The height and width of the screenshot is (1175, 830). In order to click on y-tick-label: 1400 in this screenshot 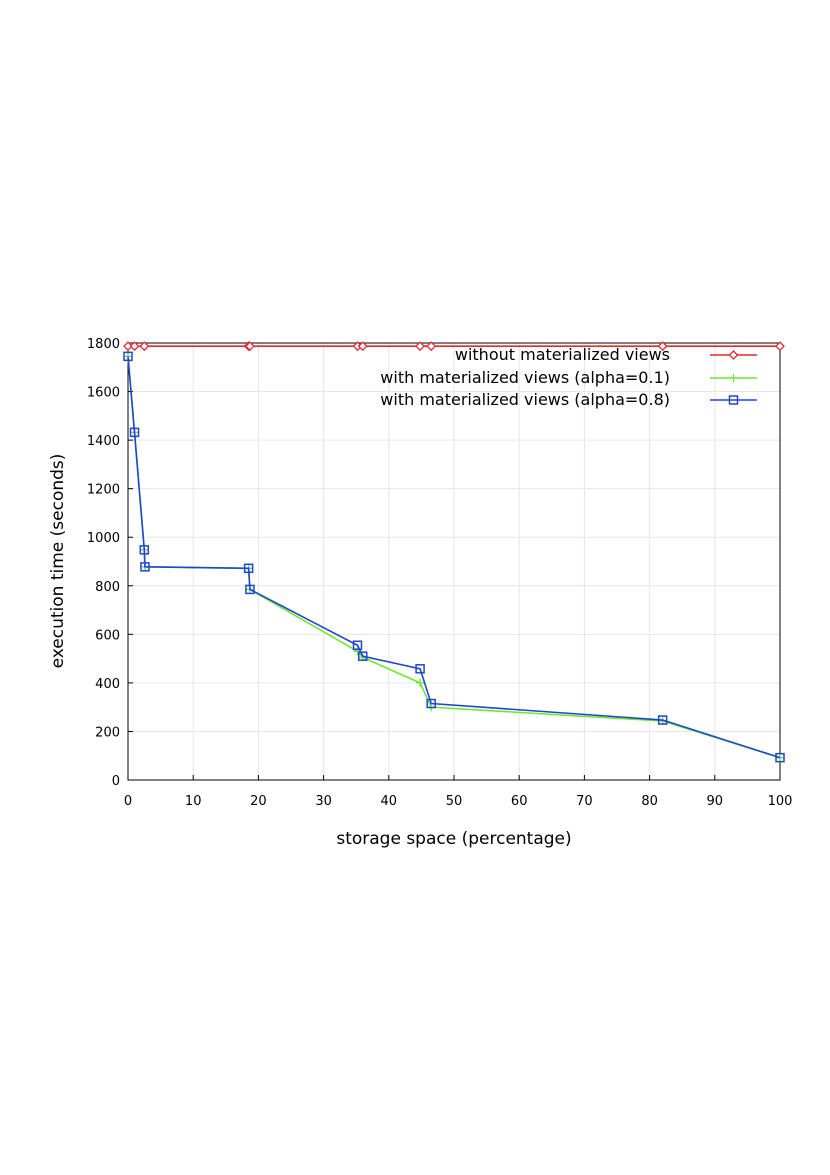, I will do `click(103, 441)`.